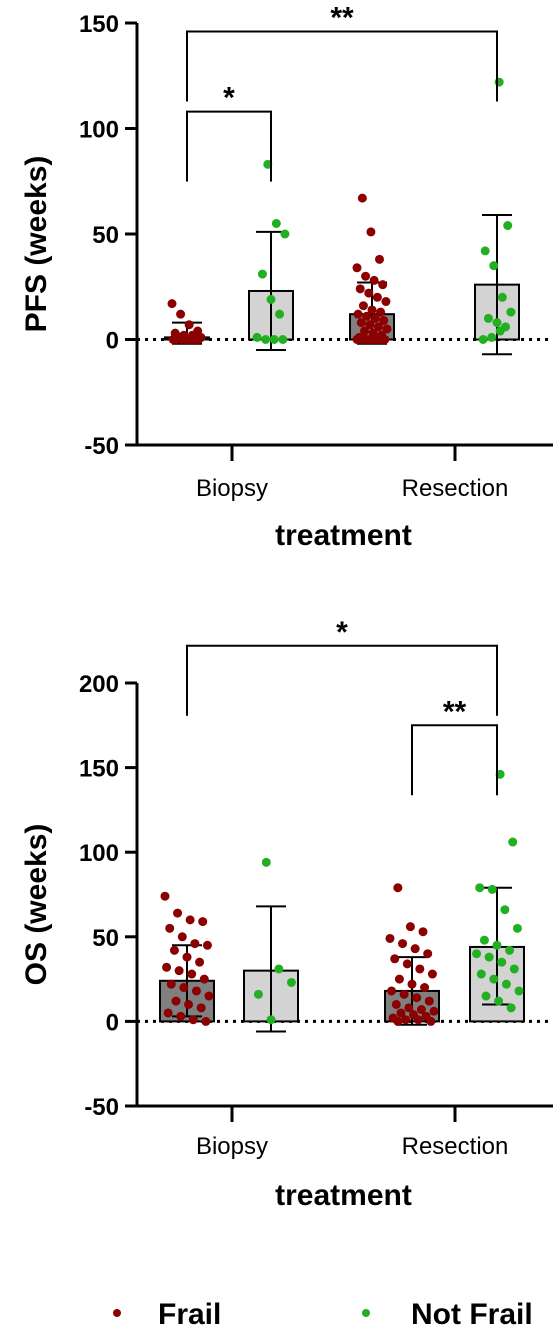  What do you see at coordinates (36, 905) in the screenshot?
I see `os-y-axis-title: OS (weeks)` at bounding box center [36, 905].